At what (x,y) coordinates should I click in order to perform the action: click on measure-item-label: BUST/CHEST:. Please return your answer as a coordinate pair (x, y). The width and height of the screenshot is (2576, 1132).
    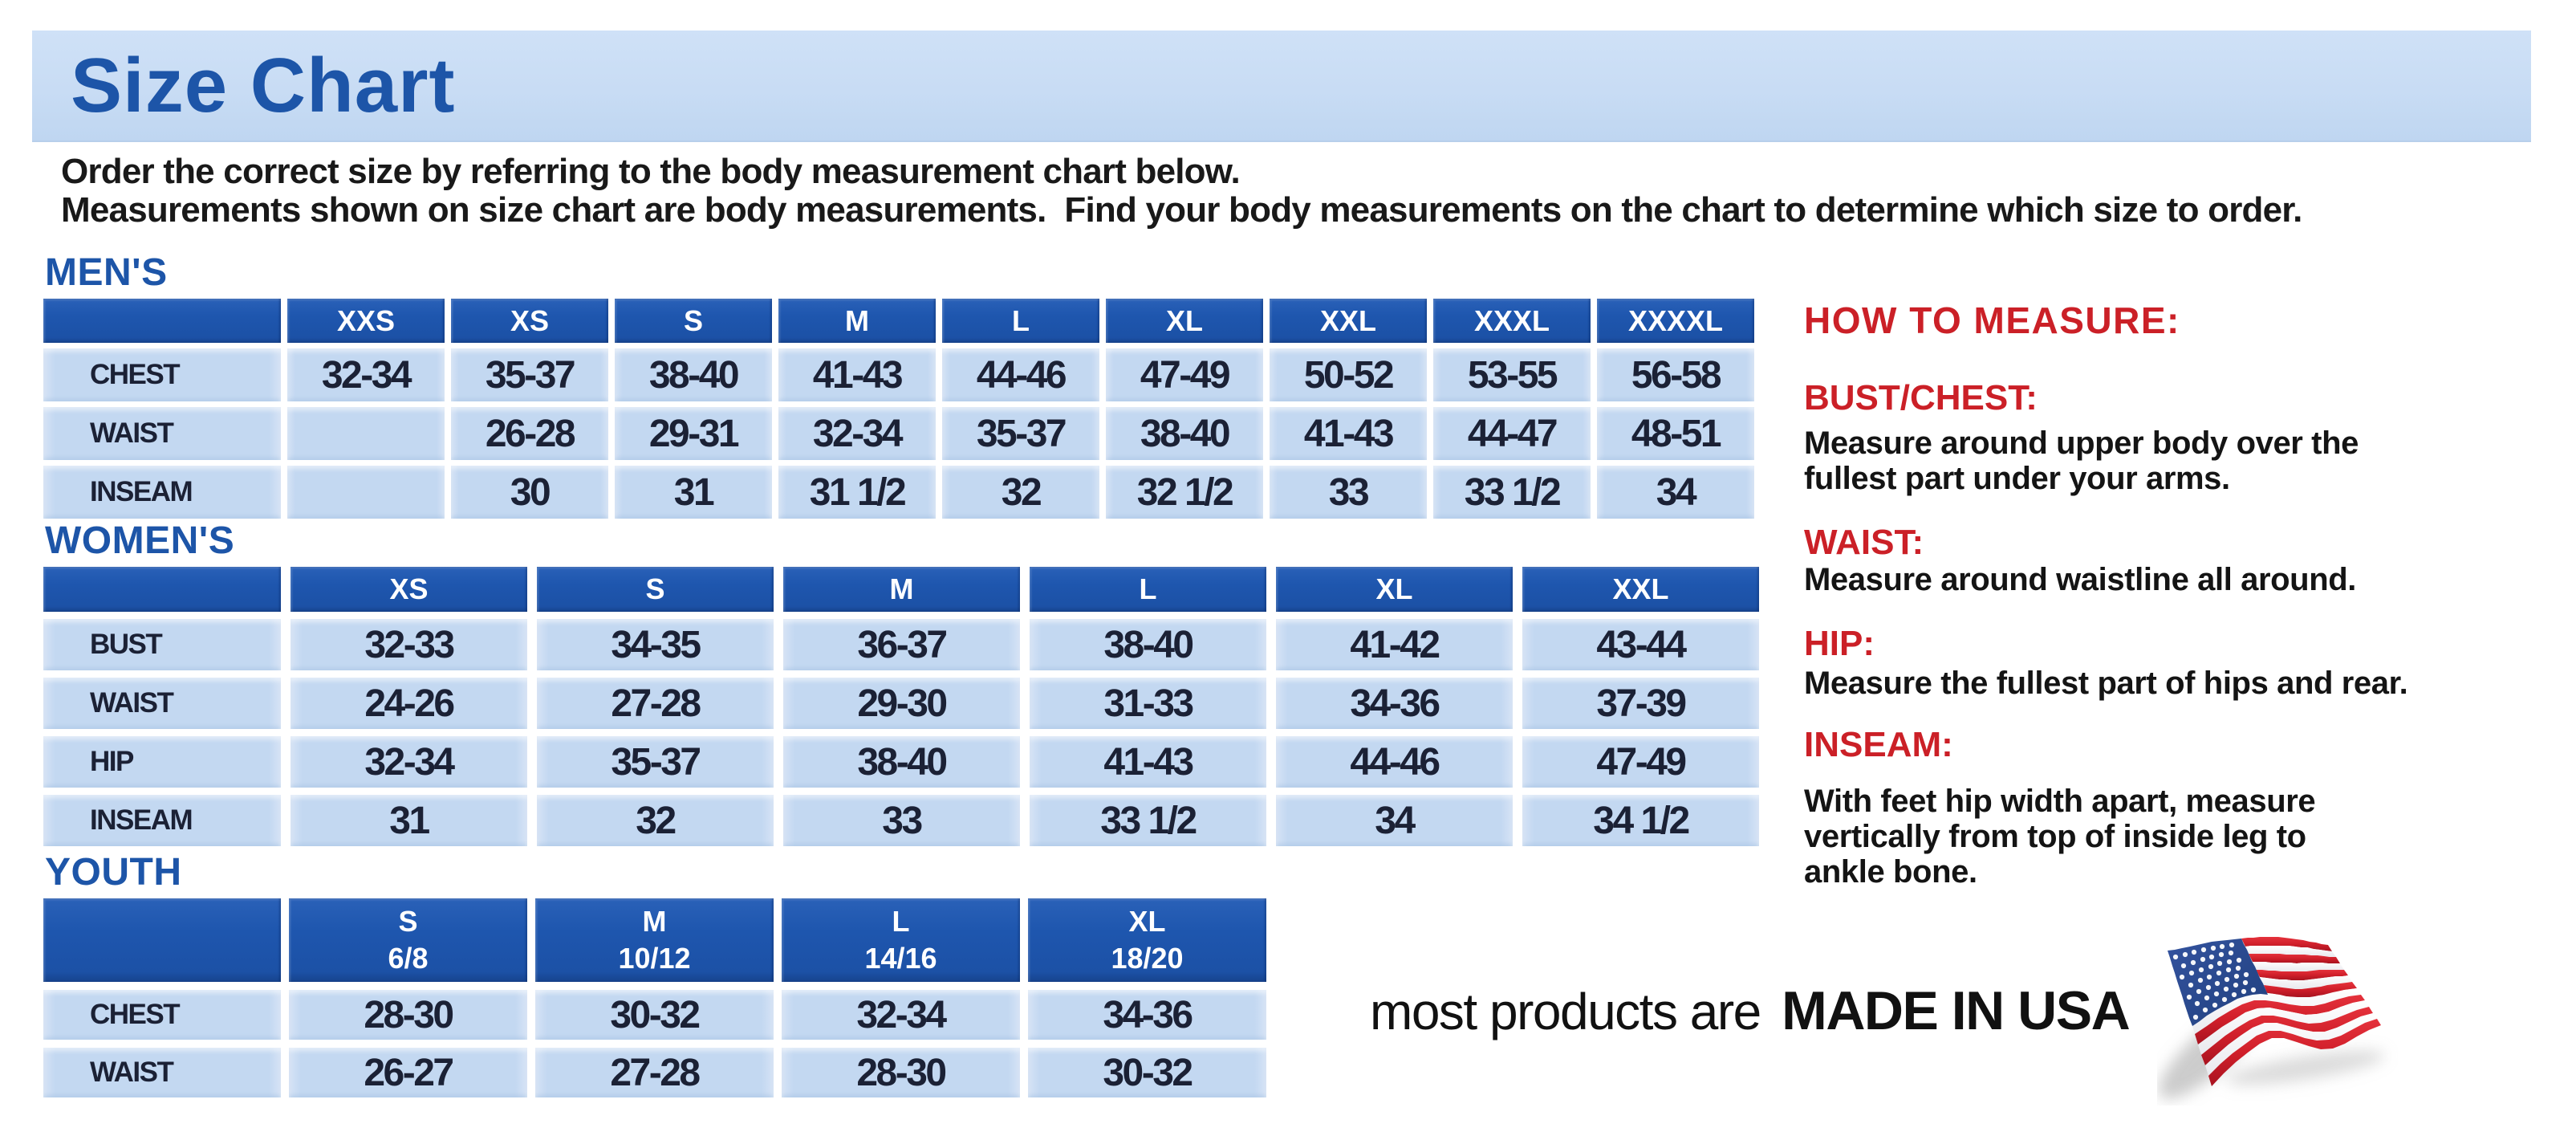
    Looking at the image, I should click on (1921, 397).